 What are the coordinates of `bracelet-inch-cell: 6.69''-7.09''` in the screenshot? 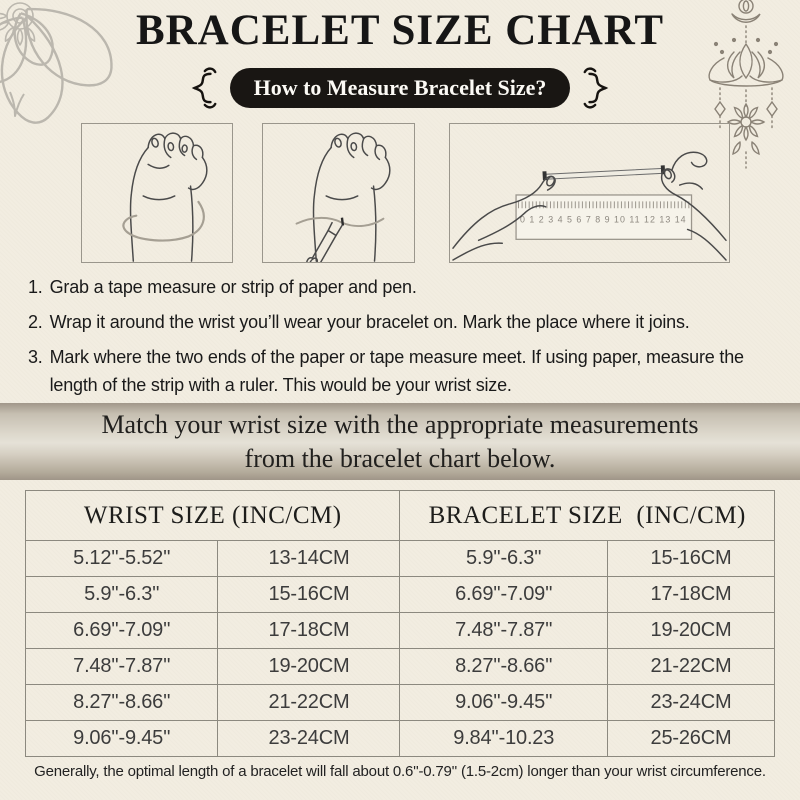 It's located at (503, 594).